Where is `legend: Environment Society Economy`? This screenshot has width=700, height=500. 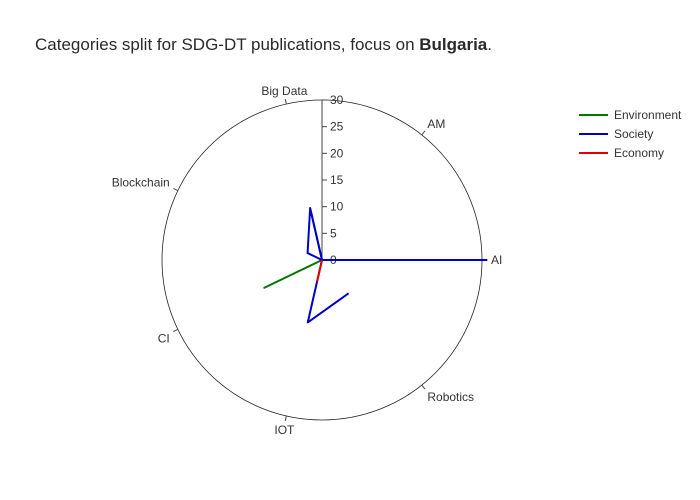 legend: Environment Society Economy is located at coordinates (630, 134).